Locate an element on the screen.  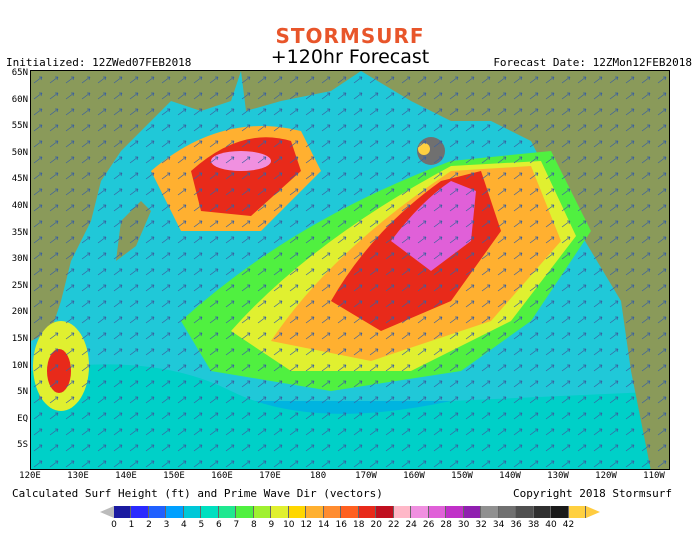
scale-label: 7 is located at coordinates (236, 525).